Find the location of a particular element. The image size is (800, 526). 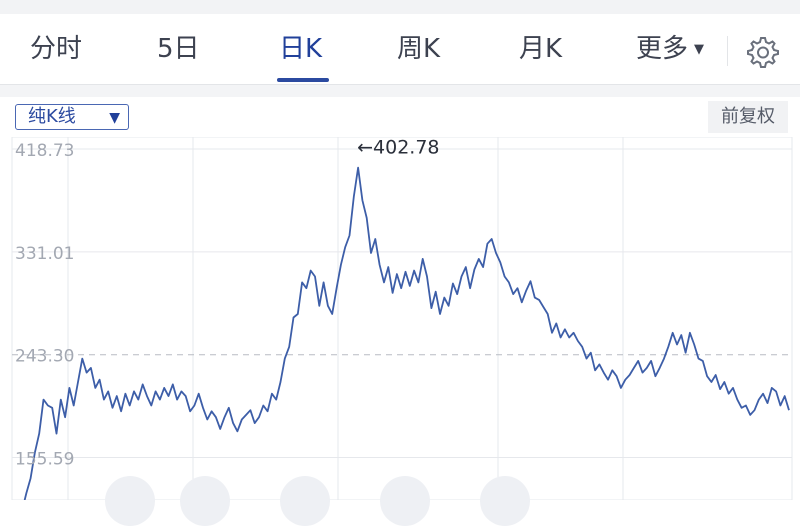

scroll-right-button is located at coordinates (405, 501).